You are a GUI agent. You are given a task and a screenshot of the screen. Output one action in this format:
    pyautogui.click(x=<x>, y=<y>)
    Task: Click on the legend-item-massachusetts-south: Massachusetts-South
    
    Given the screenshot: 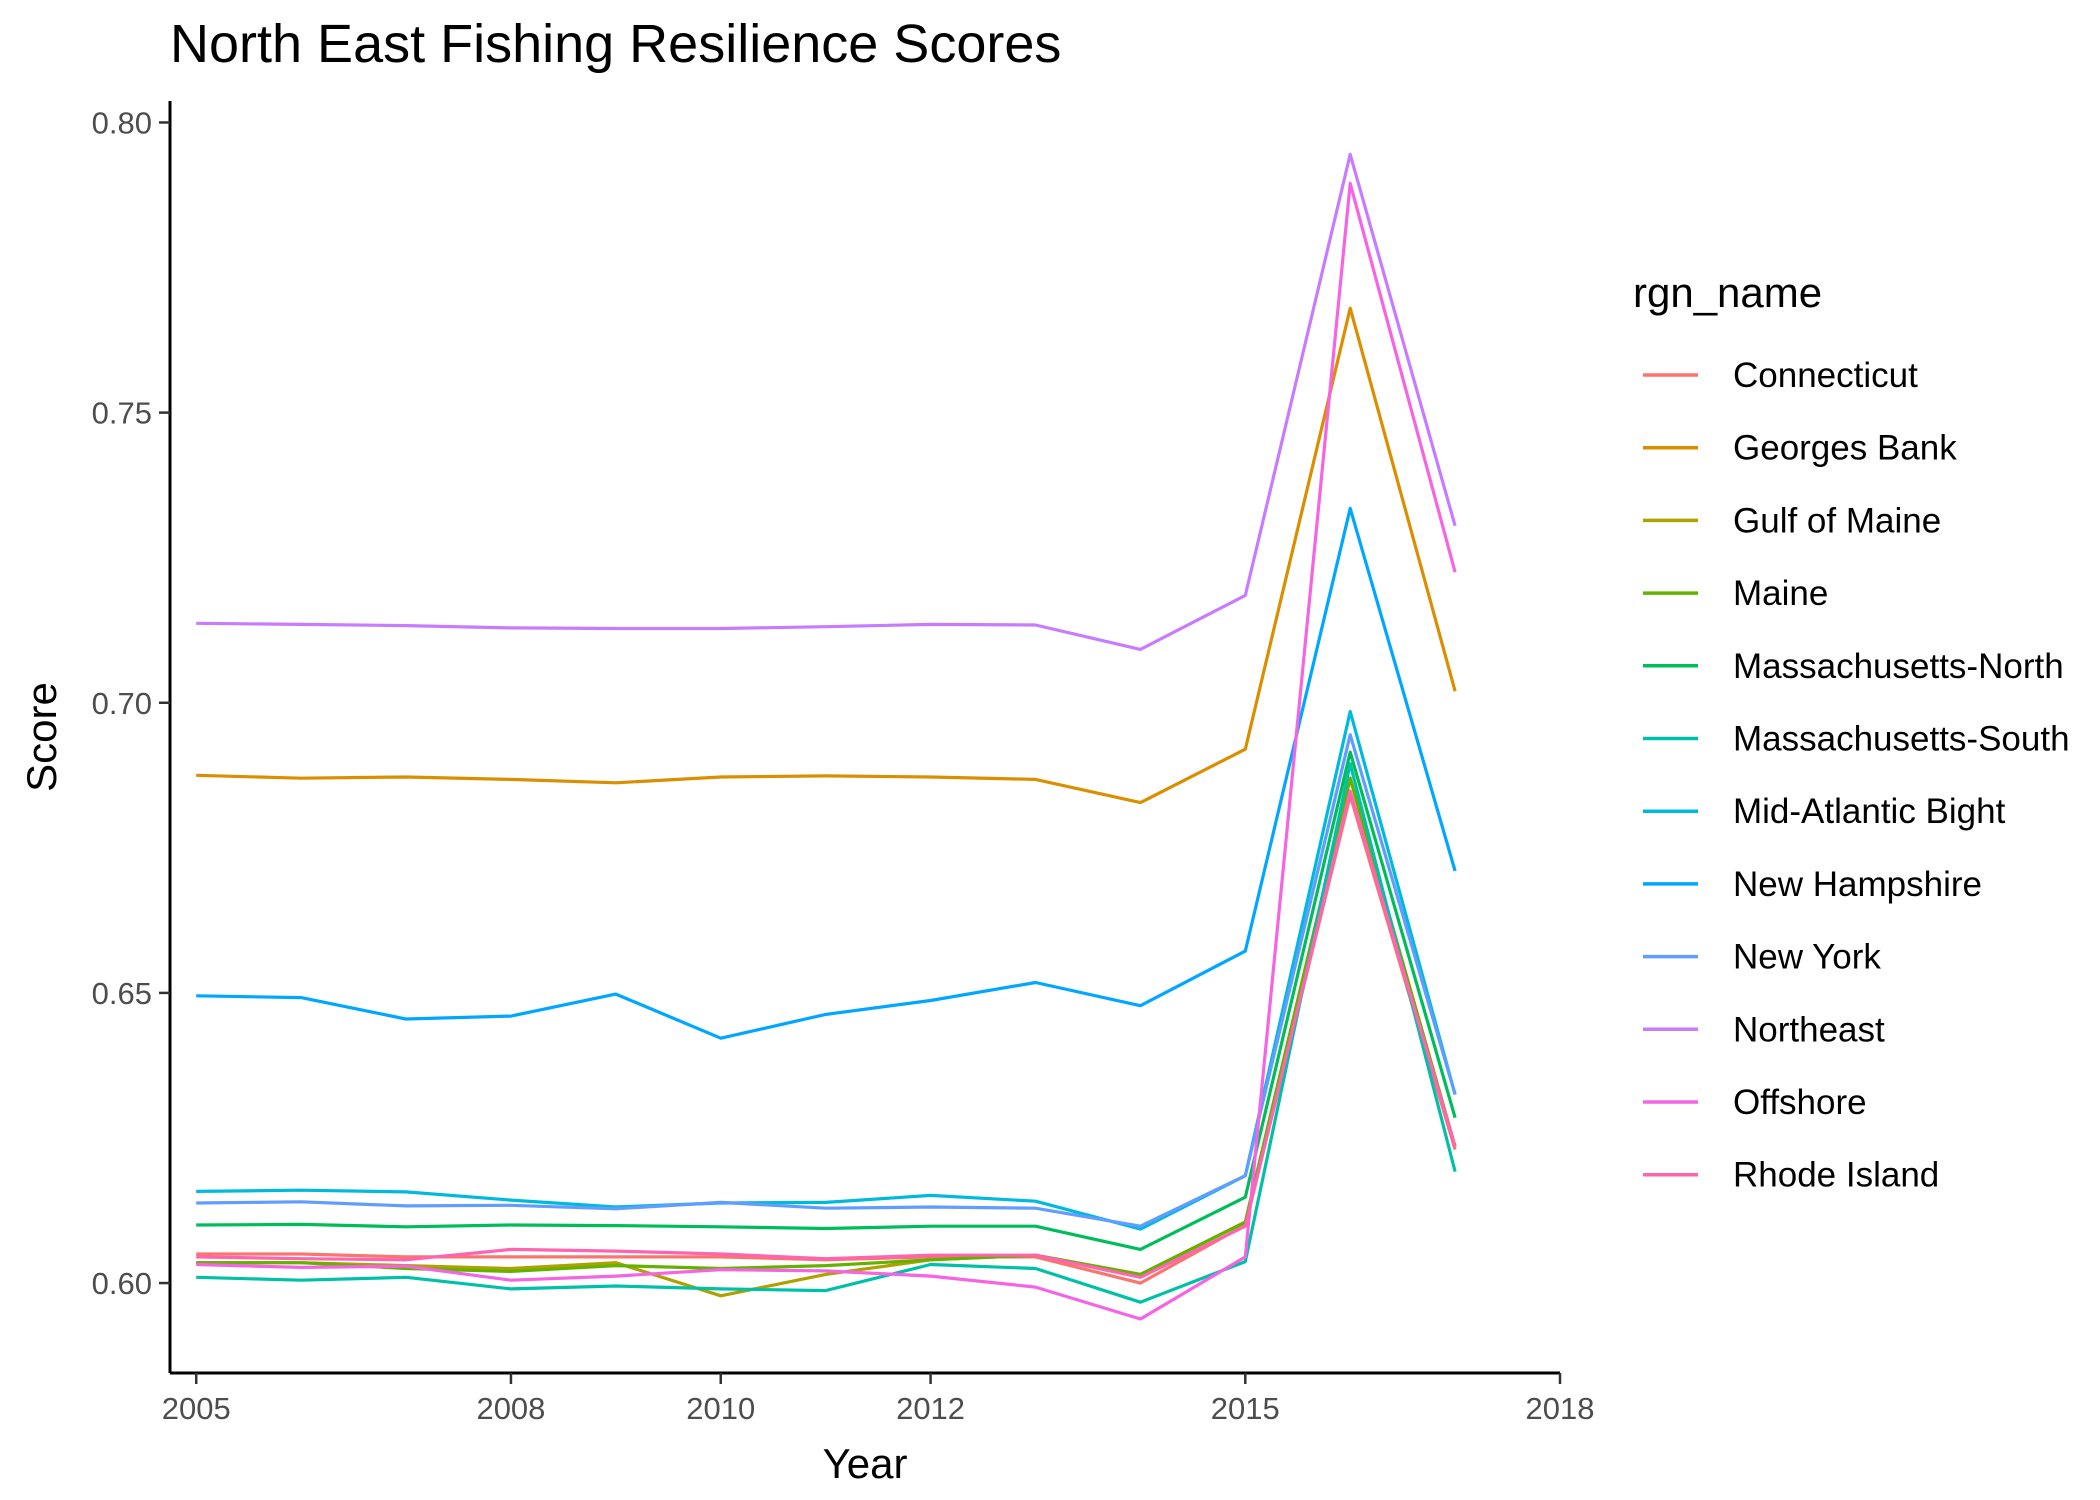 What is the action you would take?
    pyautogui.click(x=1856, y=739)
    